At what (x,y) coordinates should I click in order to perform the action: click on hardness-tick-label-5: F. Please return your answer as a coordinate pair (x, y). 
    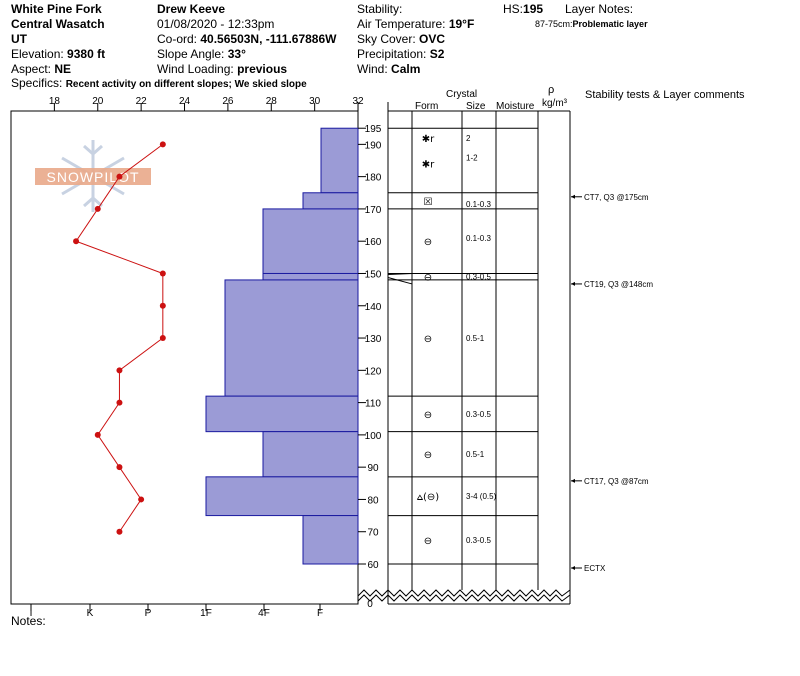
    Looking at the image, I should click on (320, 613).